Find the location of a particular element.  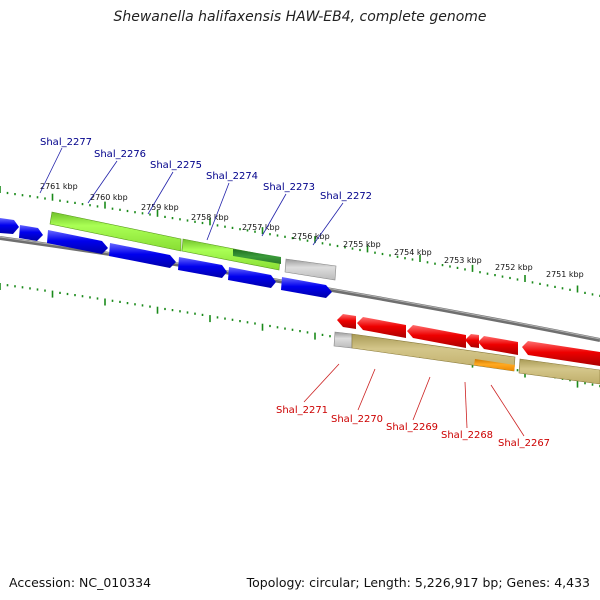

kbp-label: 2753 kbp is located at coordinates (463, 260).